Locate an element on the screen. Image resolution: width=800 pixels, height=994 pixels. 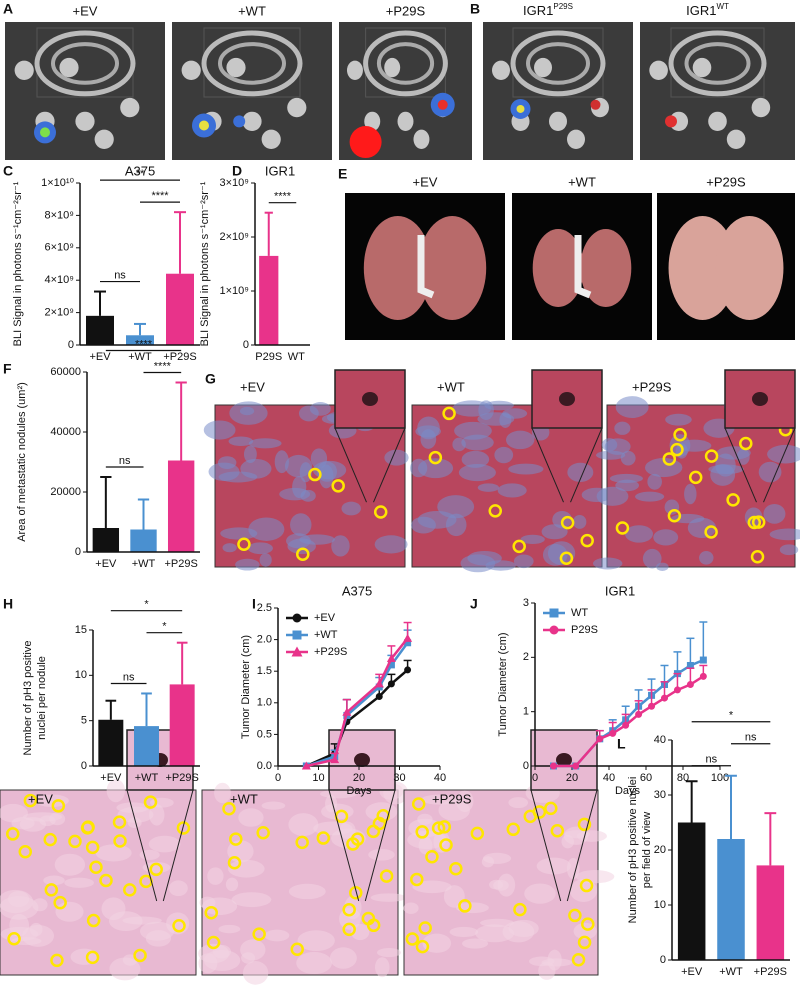
y-tick-label: 4×10⁹ is located at coordinates (60, 280).